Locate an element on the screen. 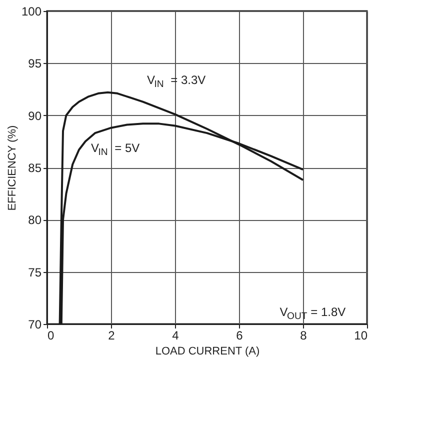  x-tick-label: 10 is located at coordinates (361, 335).